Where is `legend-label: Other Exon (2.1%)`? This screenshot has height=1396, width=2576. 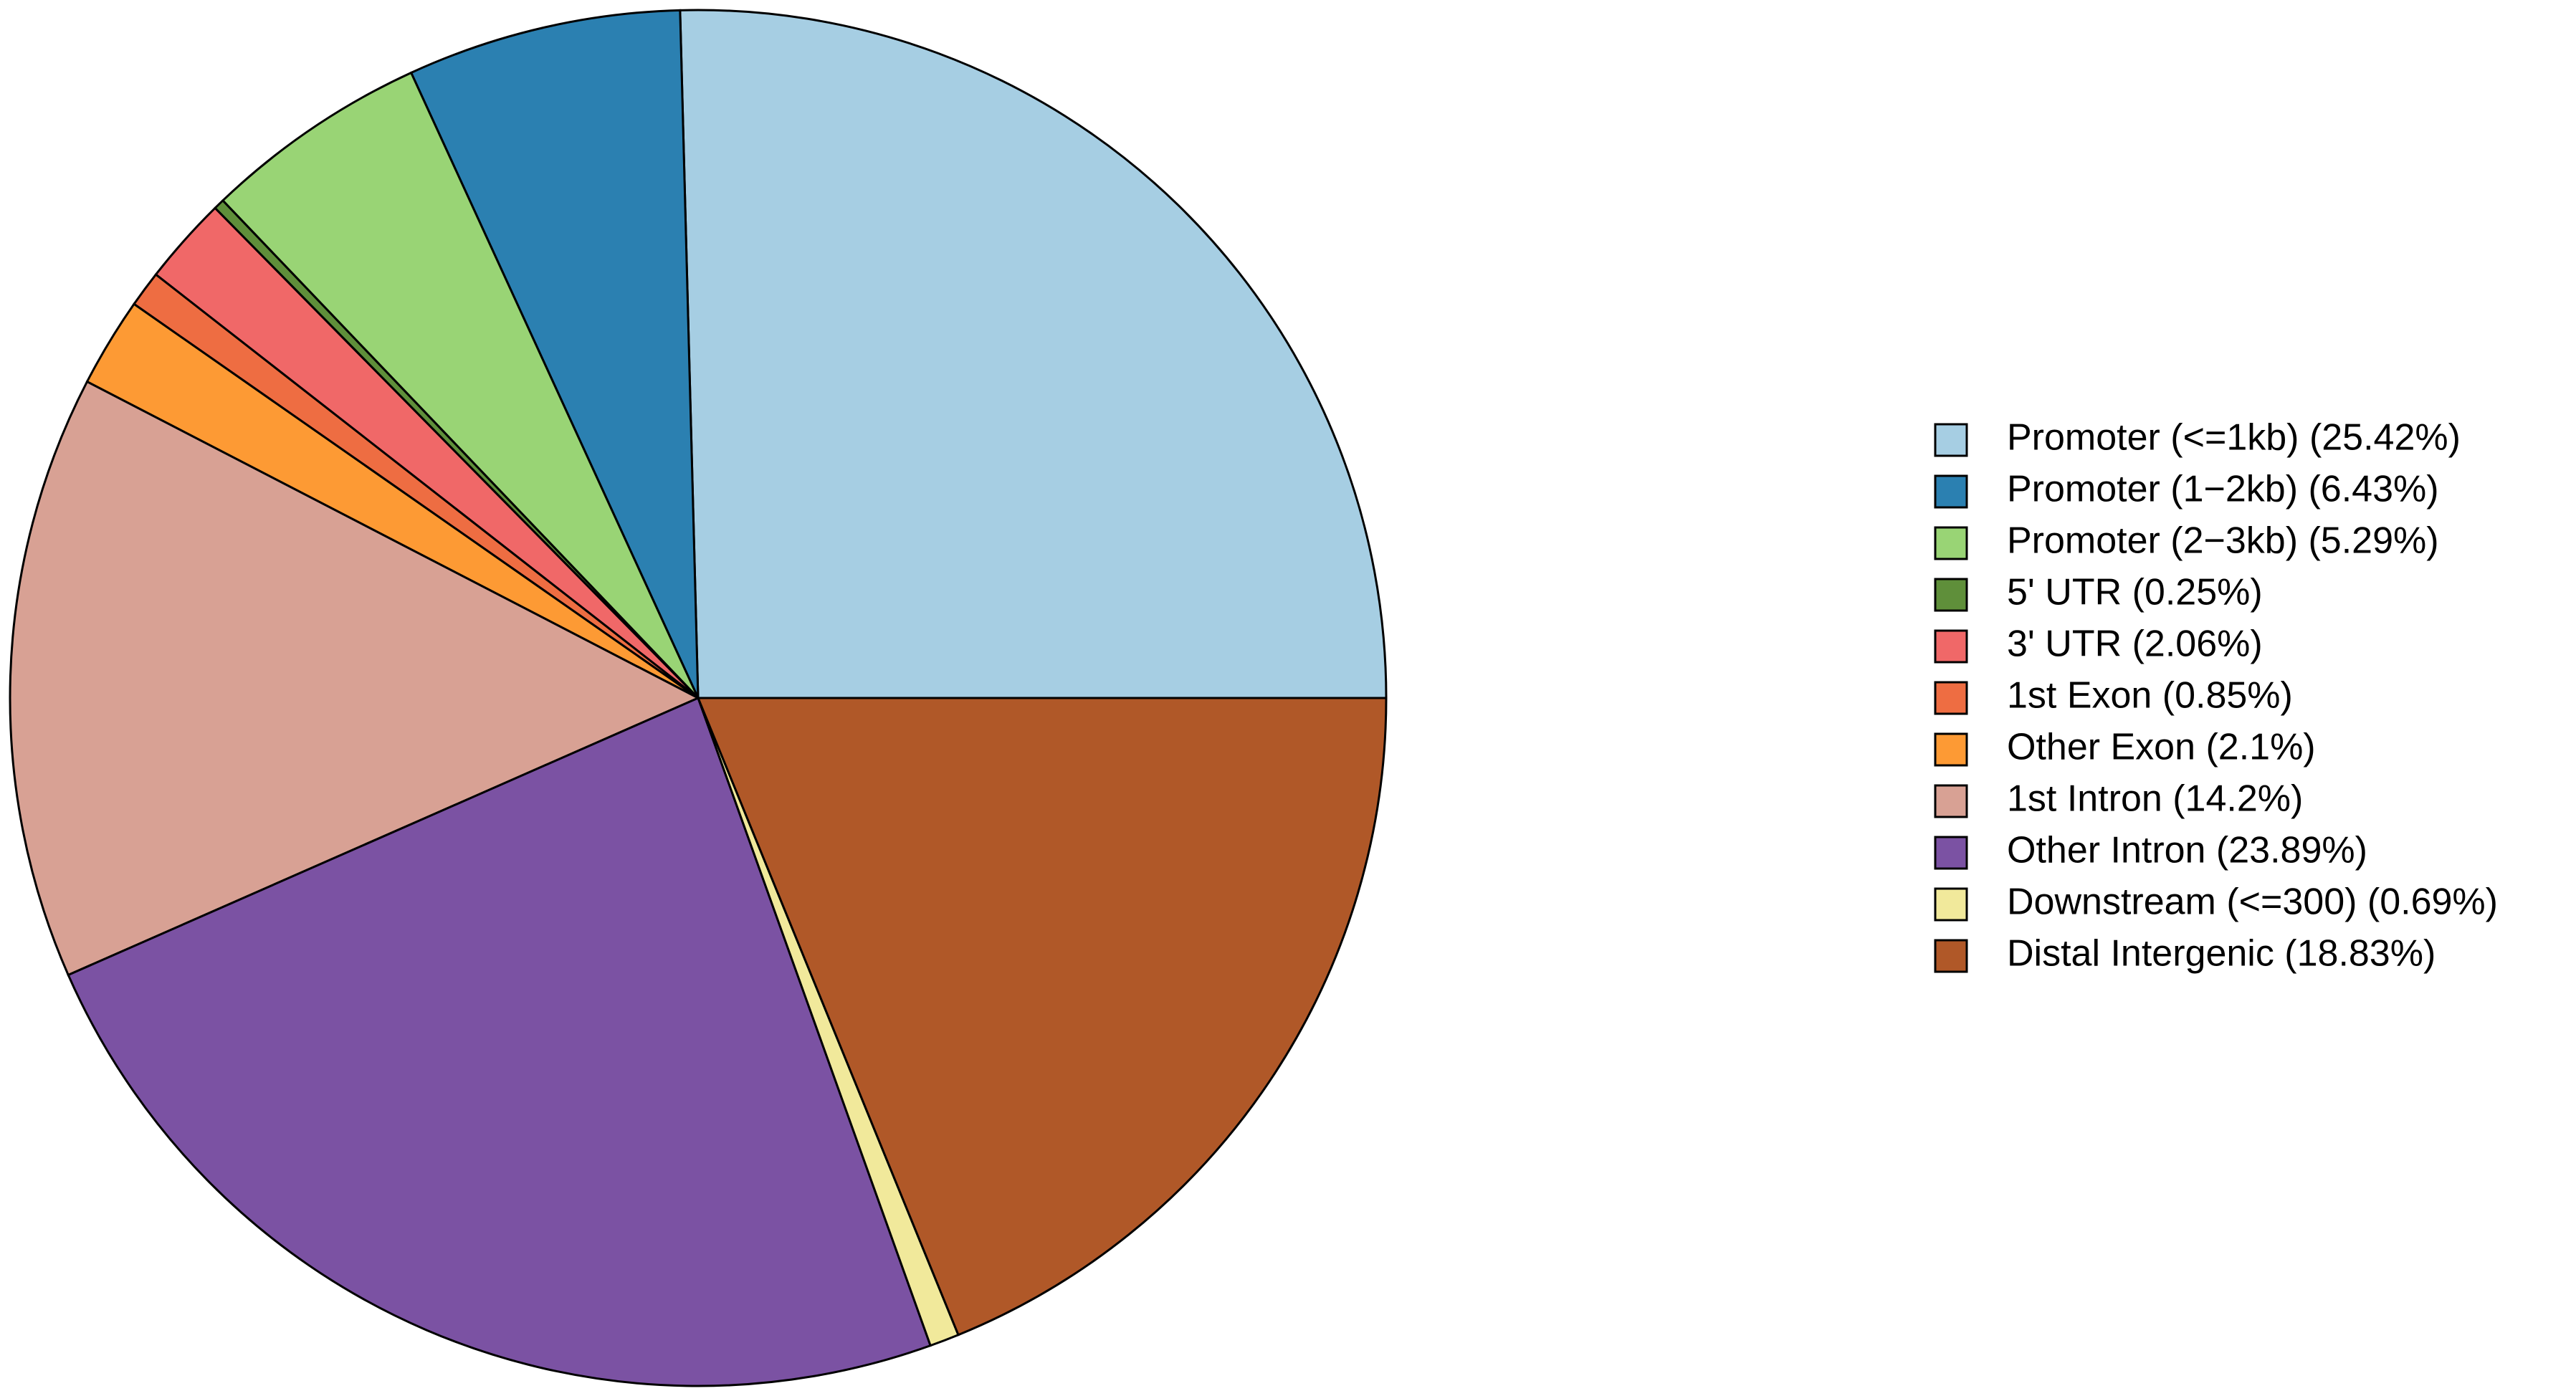 legend-label: Other Exon (2.1%) is located at coordinates (2161, 748).